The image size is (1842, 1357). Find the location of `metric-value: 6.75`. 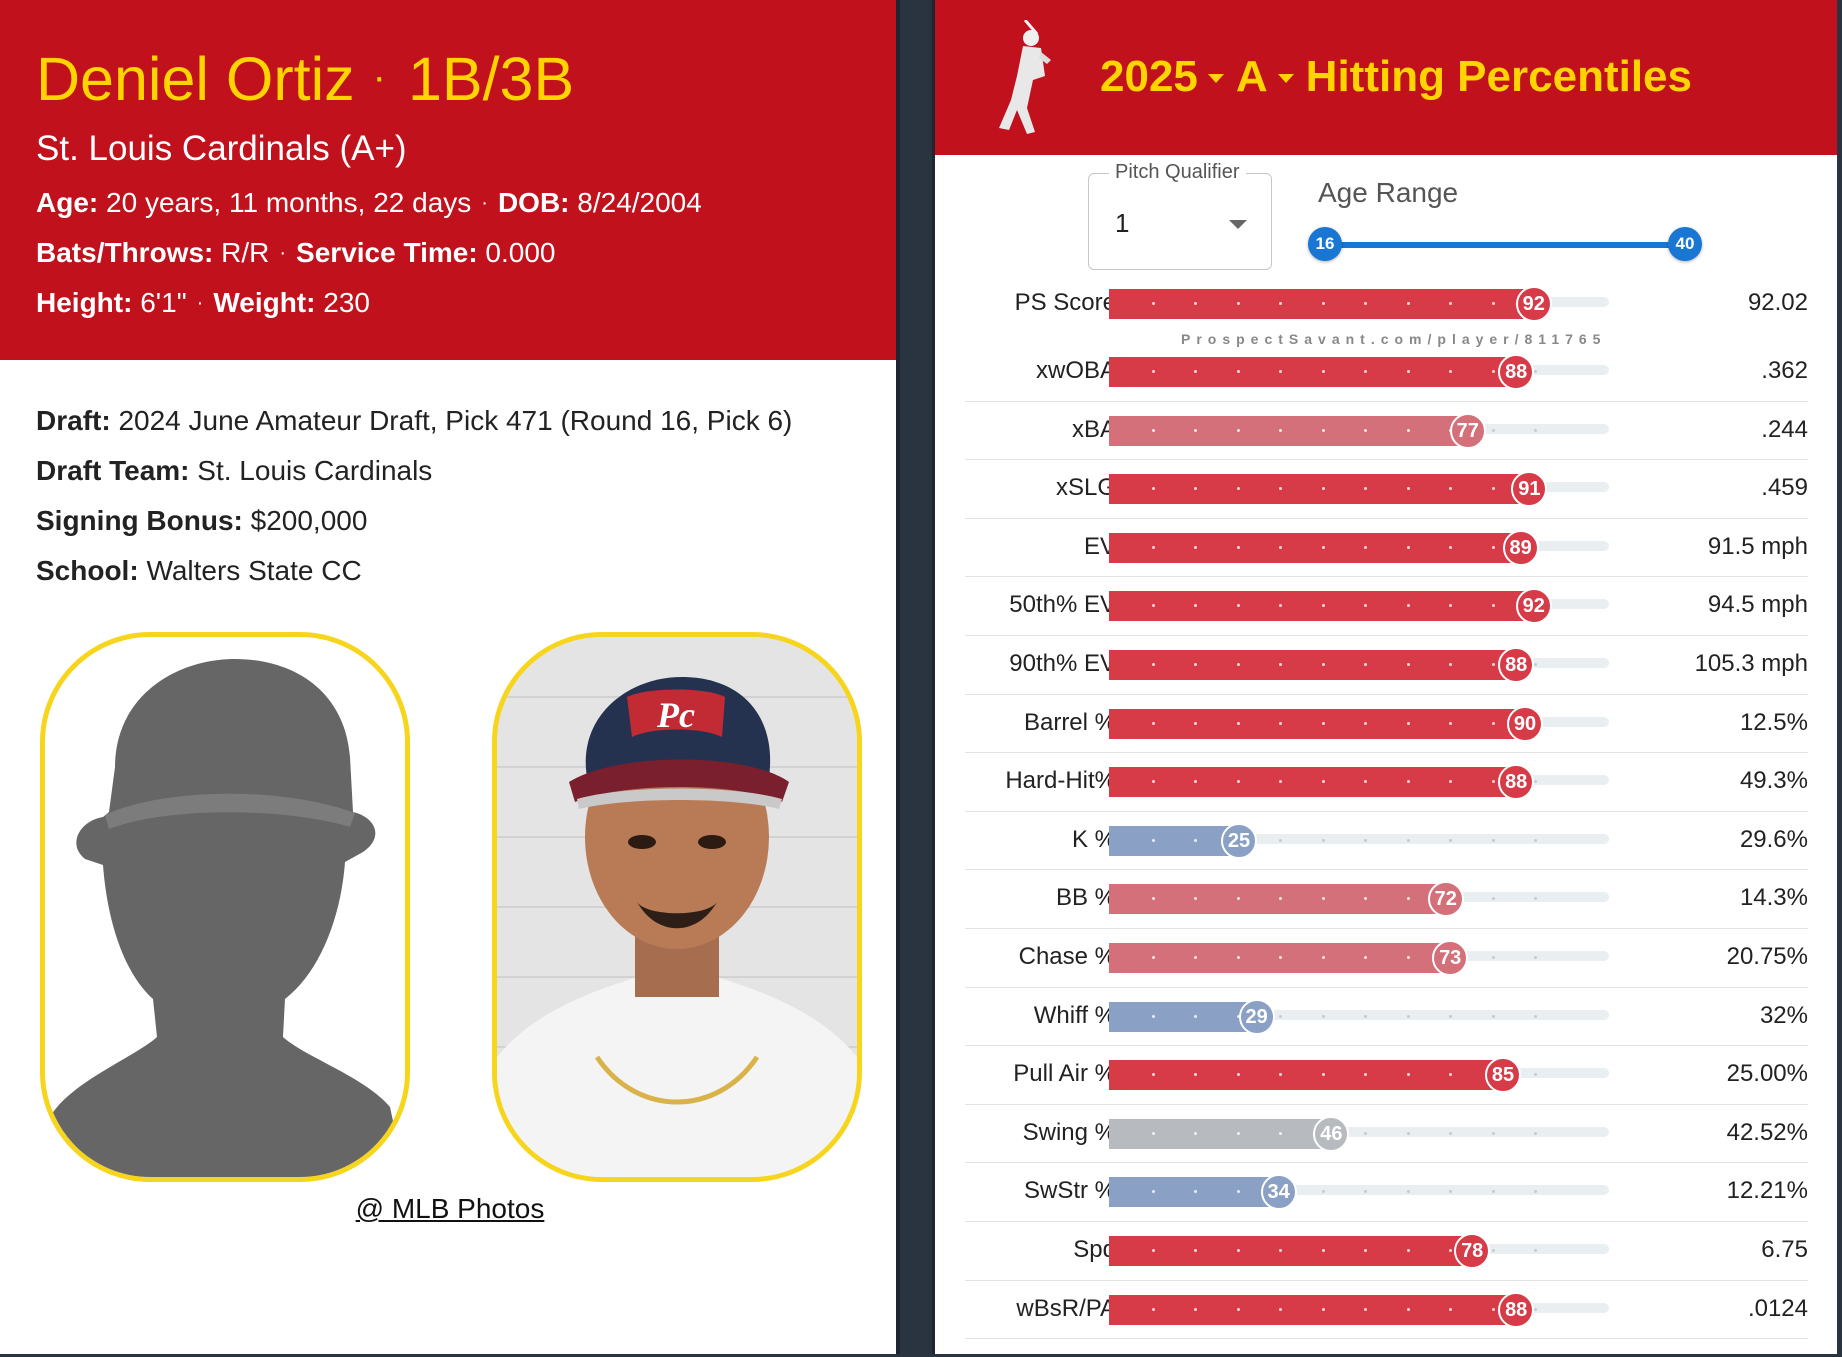

metric-value: 6.75 is located at coordinates (1784, 1249).